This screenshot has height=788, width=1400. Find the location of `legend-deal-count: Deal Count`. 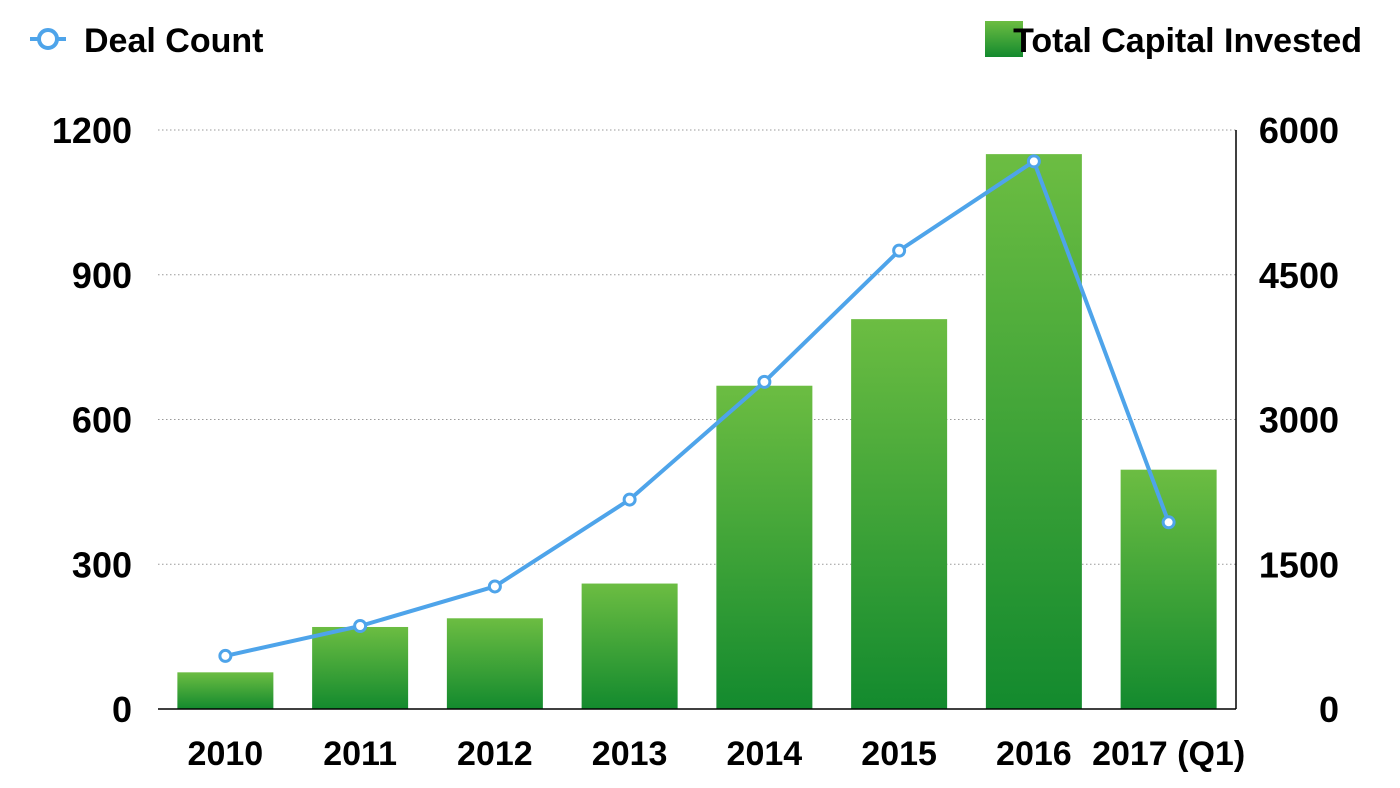

legend-deal-count: Deal Count is located at coordinates (146, 41).